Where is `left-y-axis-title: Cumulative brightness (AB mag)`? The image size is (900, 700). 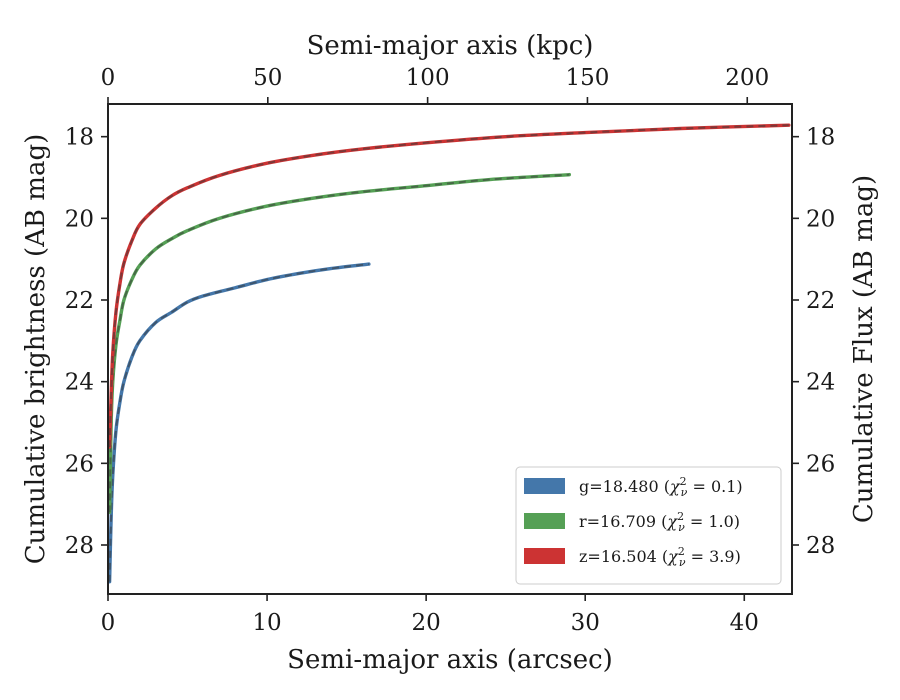 left-y-axis-title: Cumulative brightness (AB mag) is located at coordinates (36, 349).